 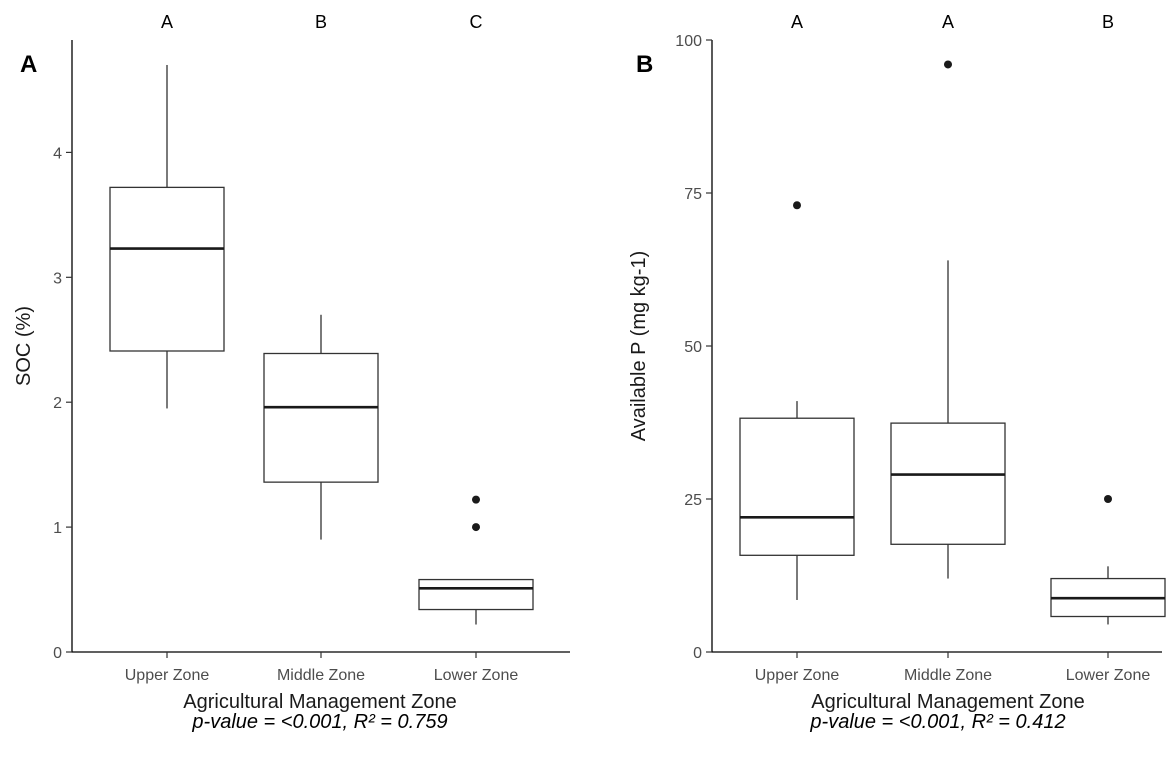 I want to click on panel-b-stat-annotation: p-value = <0.001, R² = 0.412, so click(x=937, y=722).